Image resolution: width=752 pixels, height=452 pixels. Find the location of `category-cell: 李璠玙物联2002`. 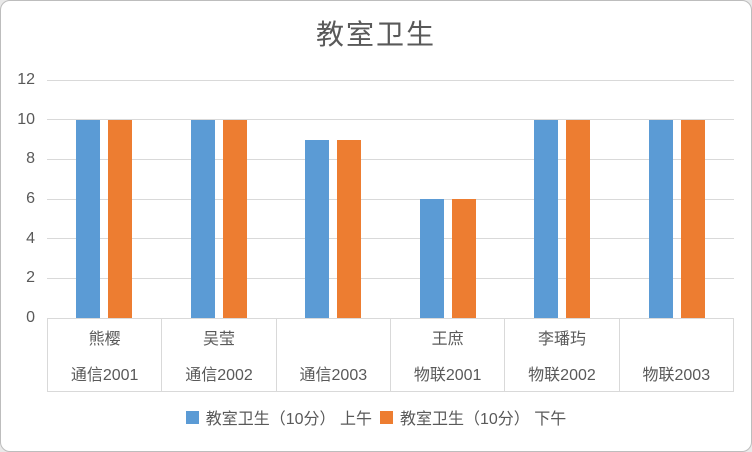

category-cell: 李璠玙物联2002 is located at coordinates (562, 355).